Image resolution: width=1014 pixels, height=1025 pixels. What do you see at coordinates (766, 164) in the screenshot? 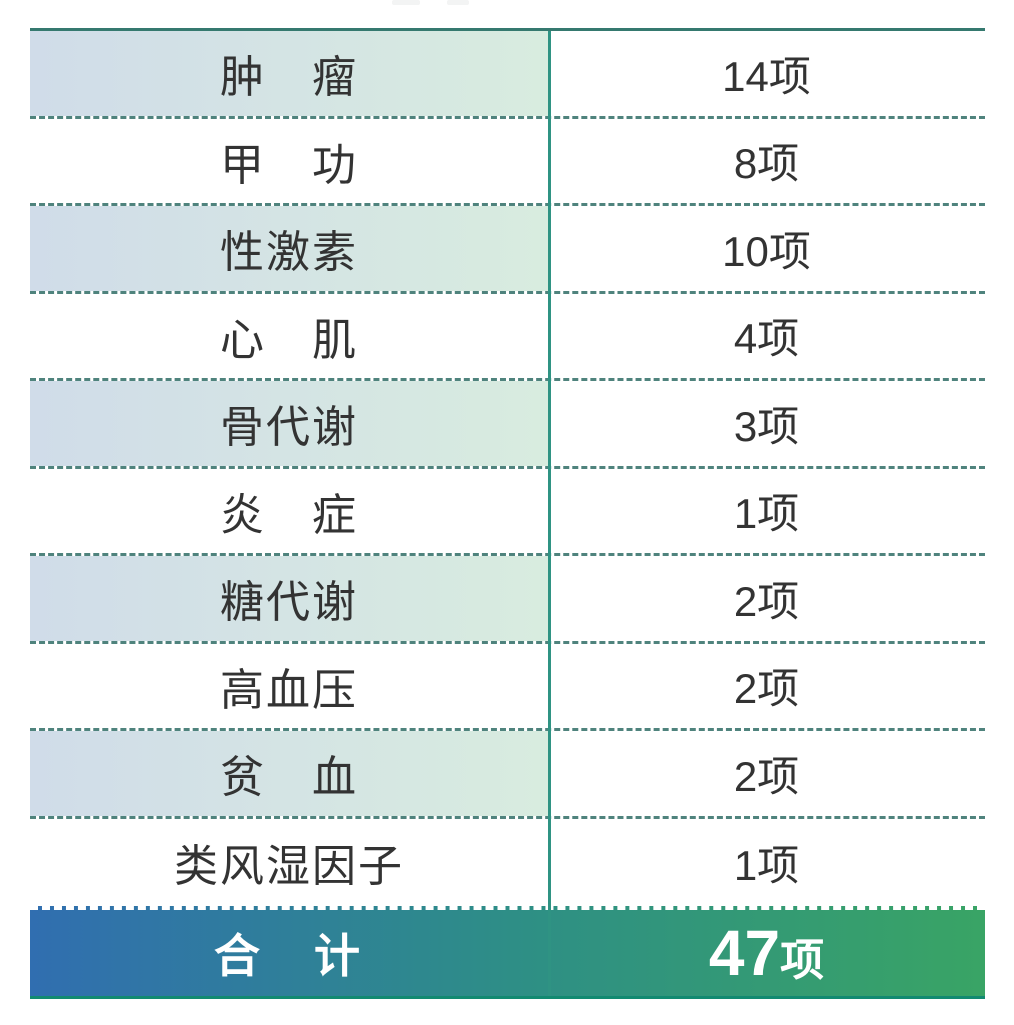
I see `row-count: 8项` at bounding box center [766, 164].